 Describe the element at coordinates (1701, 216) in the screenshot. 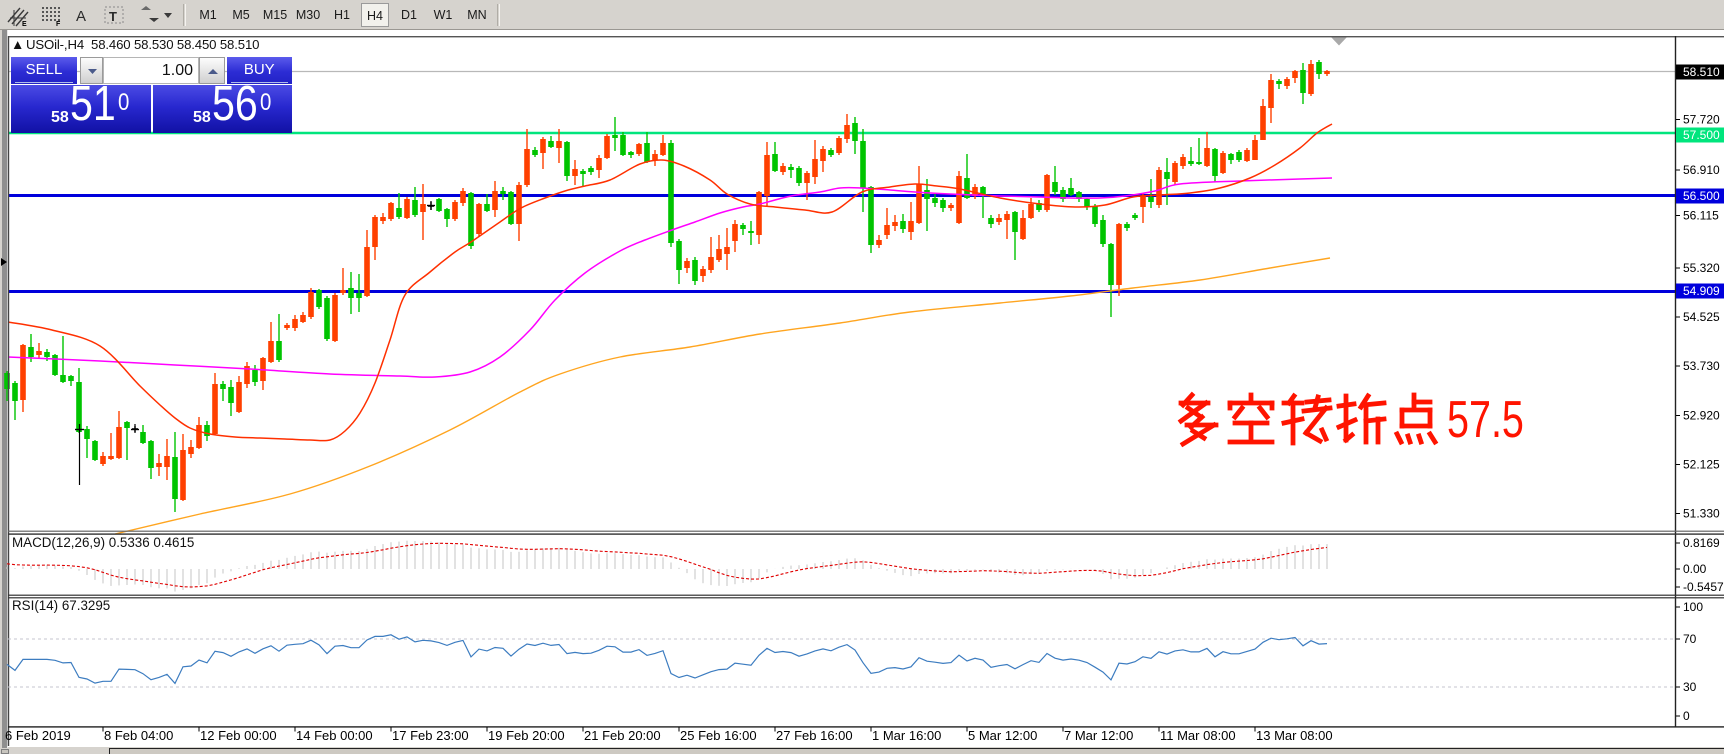

I see `svg-text: 56.115` at that location.